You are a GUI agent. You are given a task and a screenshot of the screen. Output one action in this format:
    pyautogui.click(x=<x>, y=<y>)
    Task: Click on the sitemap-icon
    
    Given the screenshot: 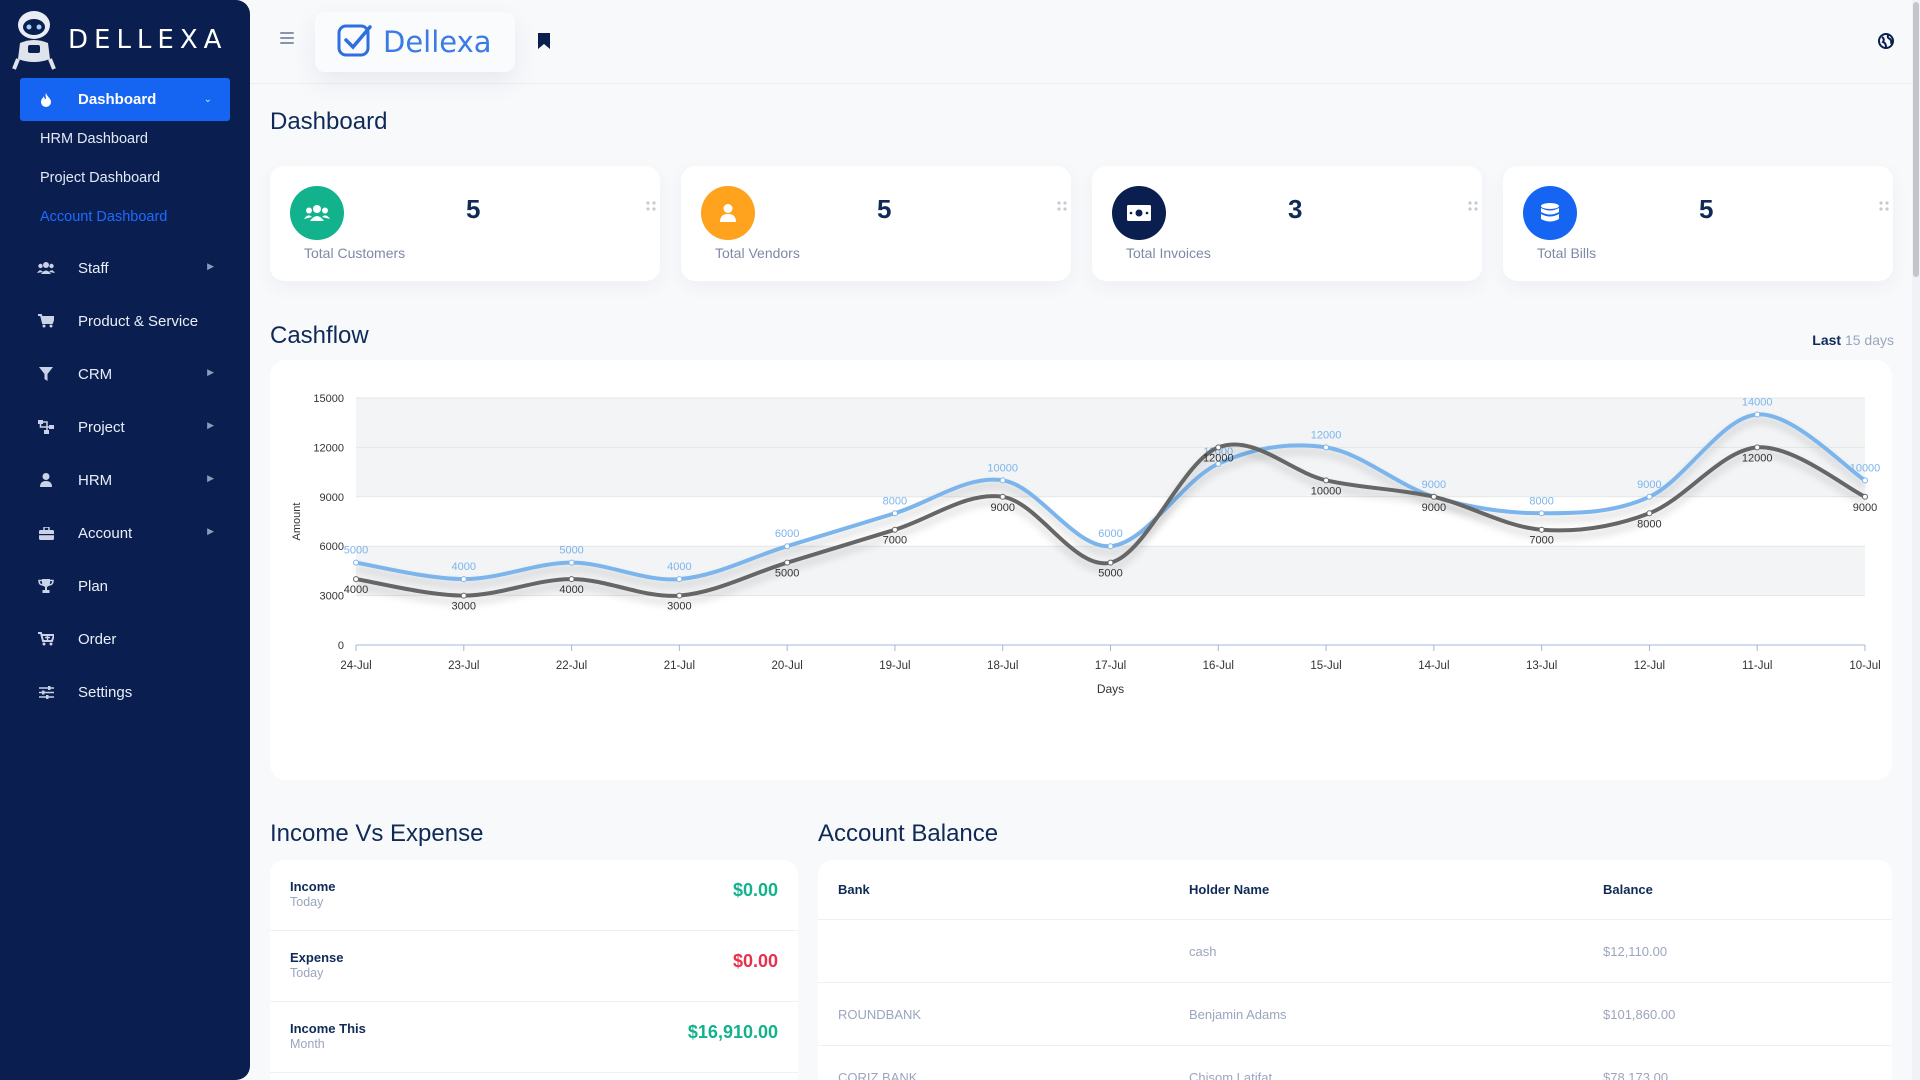 What is the action you would take?
    pyautogui.click(x=46, y=427)
    